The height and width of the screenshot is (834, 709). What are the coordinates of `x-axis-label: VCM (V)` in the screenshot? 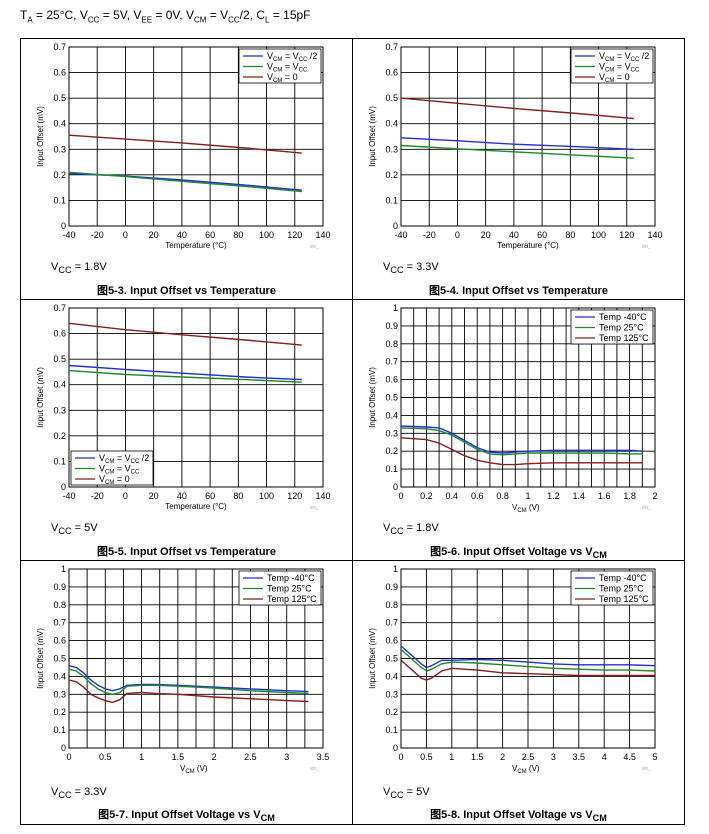 It's located at (194, 769).